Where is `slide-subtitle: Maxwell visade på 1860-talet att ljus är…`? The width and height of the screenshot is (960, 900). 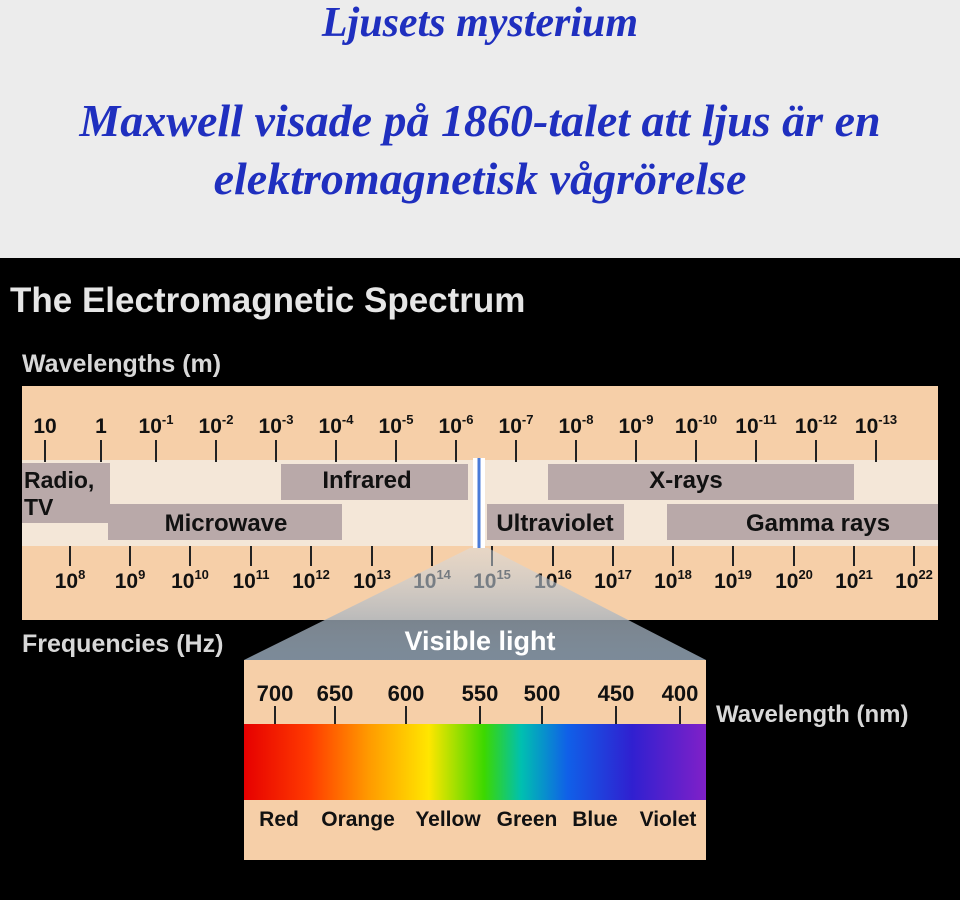 slide-subtitle: Maxwell visade på 1860-talet att ljus är… is located at coordinates (480, 149).